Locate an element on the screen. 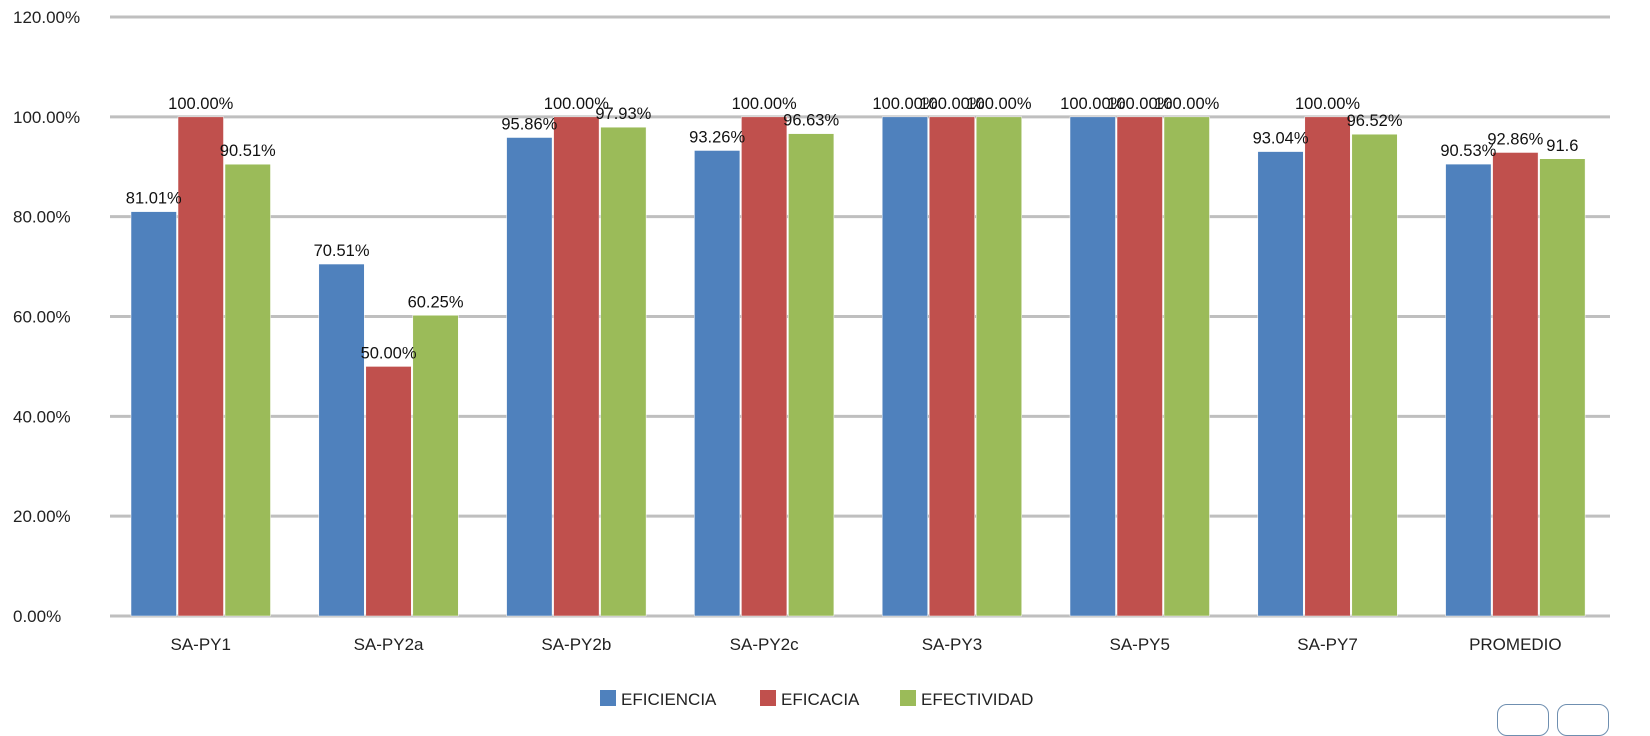  x-tick-label: SA-PY3 is located at coordinates (952, 644).